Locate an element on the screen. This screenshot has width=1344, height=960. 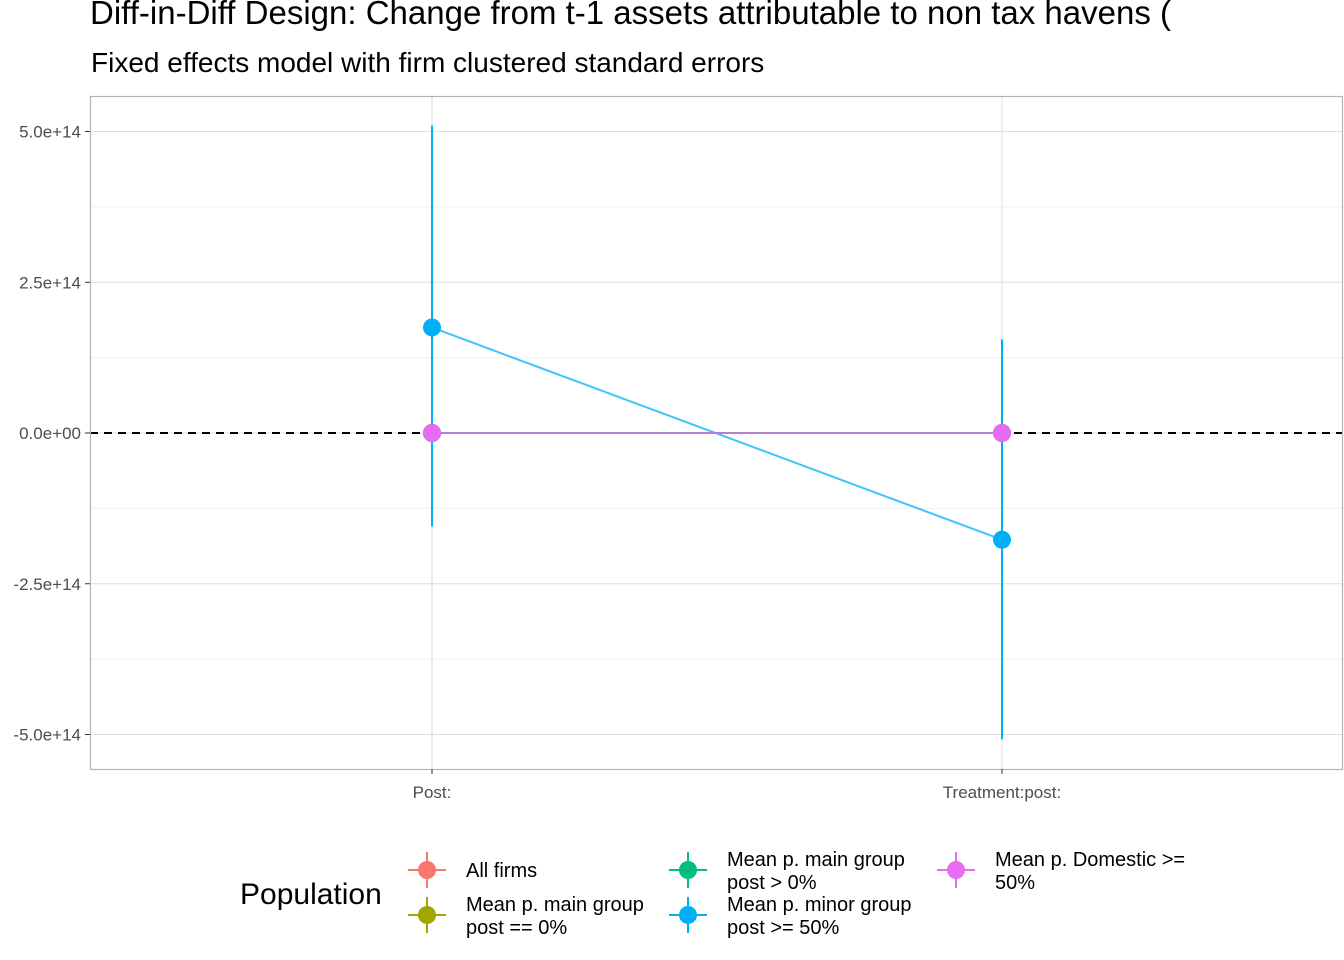
legend-label: 50% is located at coordinates (1015, 883).